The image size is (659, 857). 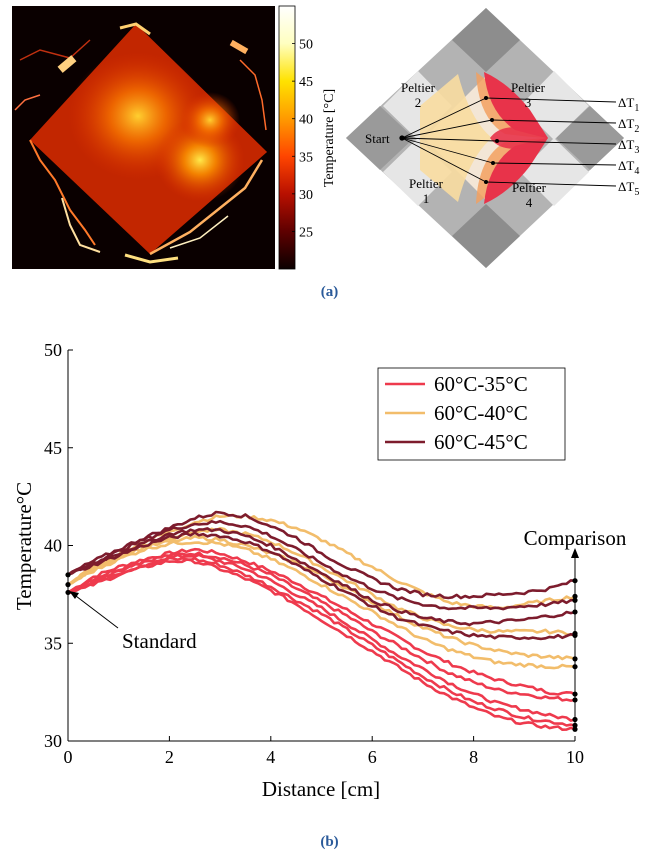 What do you see at coordinates (628, 188) in the screenshot?
I see `delta-t-label-5: ΔT5` at bounding box center [628, 188].